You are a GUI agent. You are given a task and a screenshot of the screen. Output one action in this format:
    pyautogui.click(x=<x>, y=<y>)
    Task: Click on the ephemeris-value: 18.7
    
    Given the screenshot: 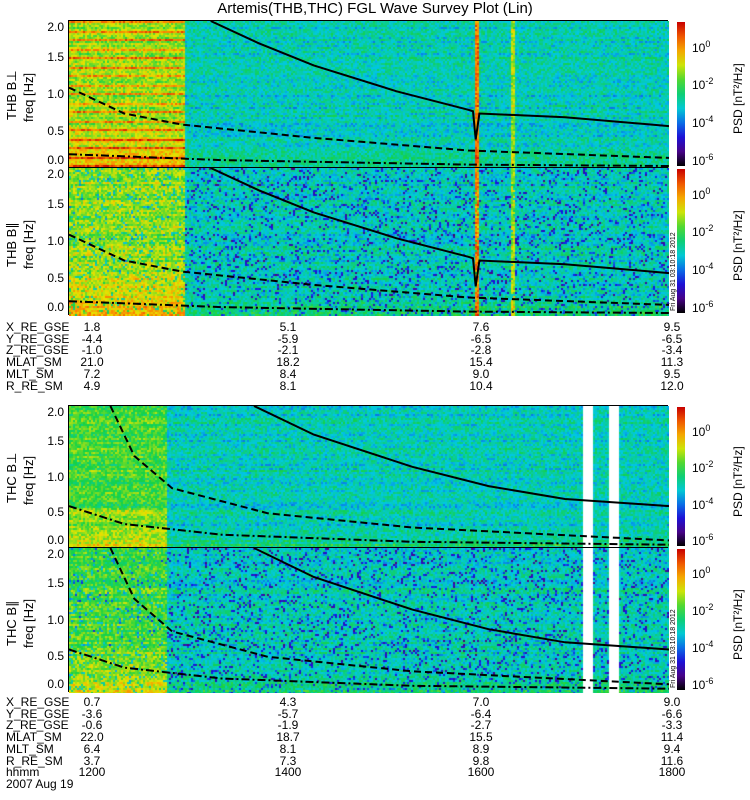 What is the action you would take?
    pyautogui.click(x=288, y=737)
    